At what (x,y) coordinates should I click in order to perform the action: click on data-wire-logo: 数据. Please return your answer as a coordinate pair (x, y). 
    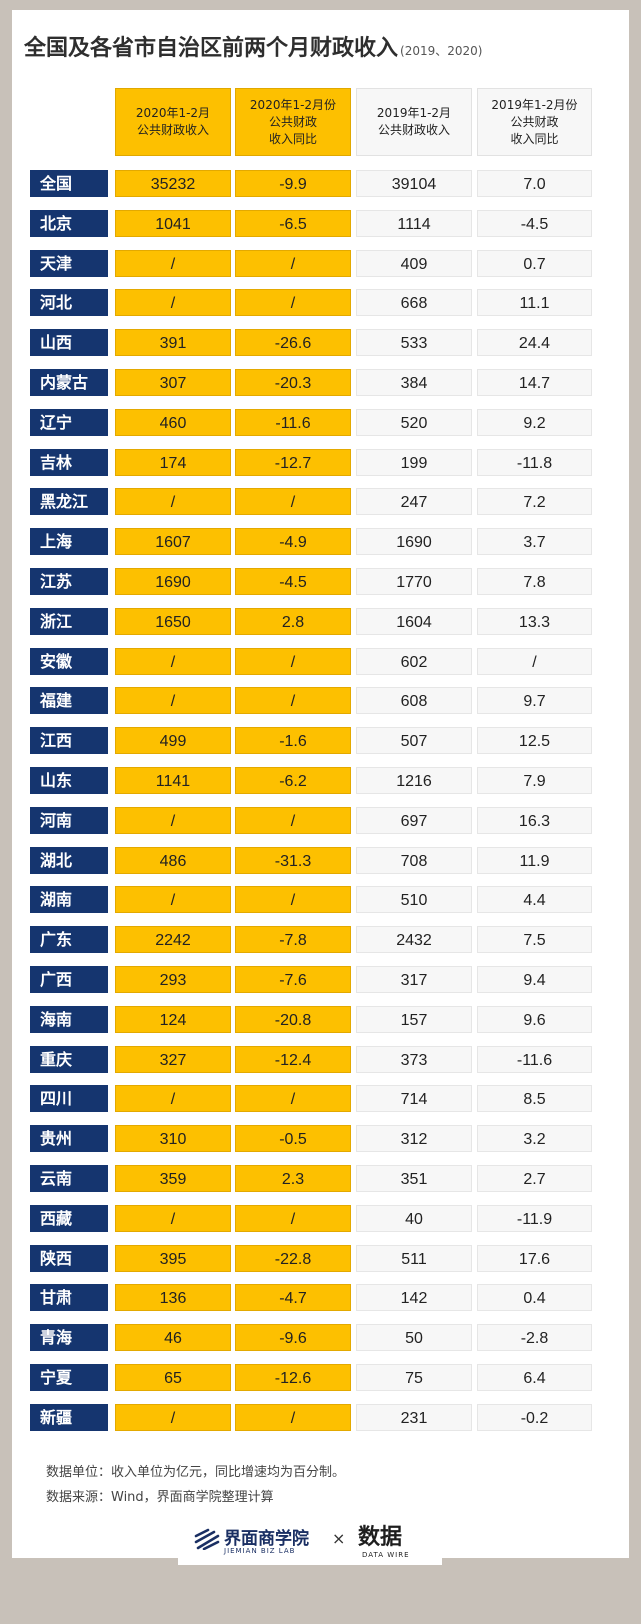
    Looking at the image, I should click on (380, 1537).